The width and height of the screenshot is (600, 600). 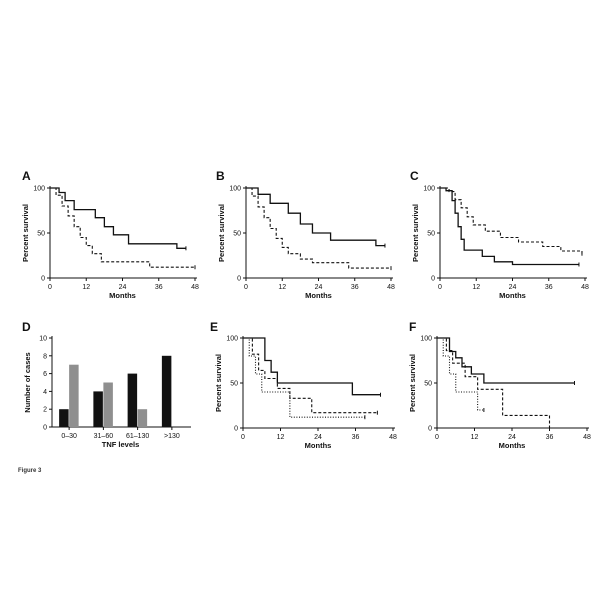 What do you see at coordinates (108, 404) in the screenshot?
I see `bar-31–60-series-2` at bounding box center [108, 404].